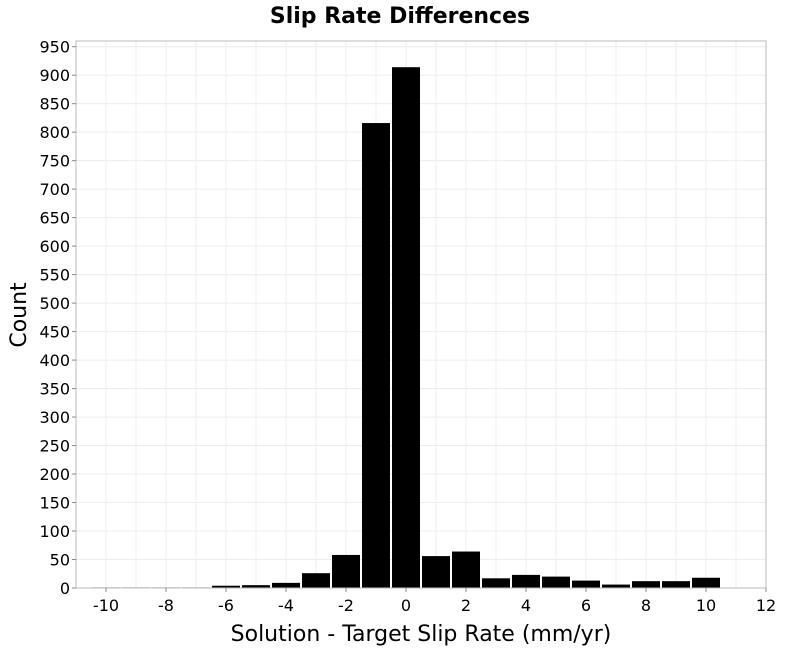 The height and width of the screenshot is (650, 800). I want to click on y-tick-label: 0, so click(65, 588).